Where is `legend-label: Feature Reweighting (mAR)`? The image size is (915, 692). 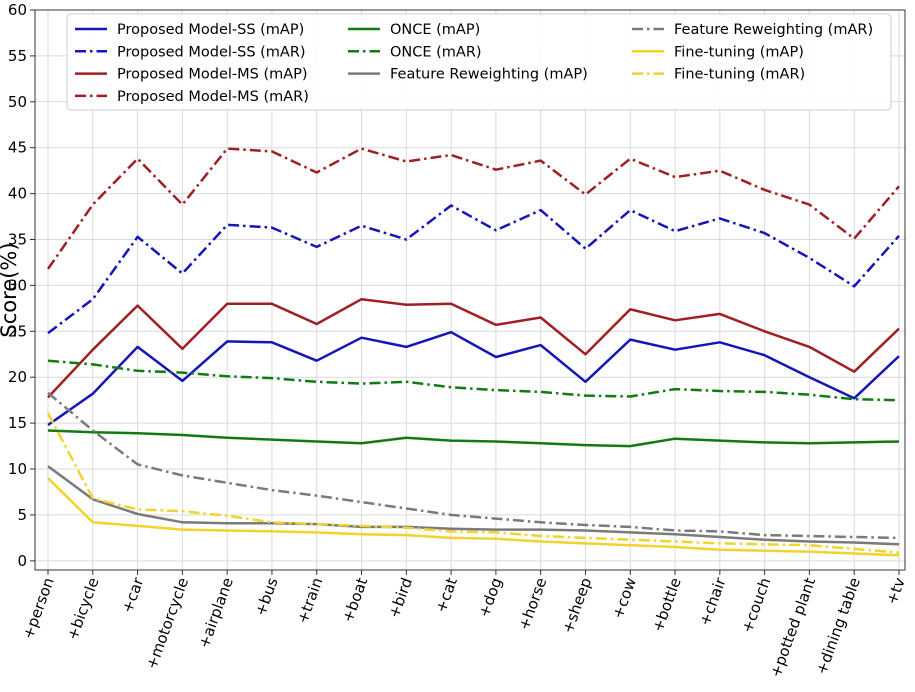
legend-label: Feature Reweighting (mAR) is located at coordinates (773, 30).